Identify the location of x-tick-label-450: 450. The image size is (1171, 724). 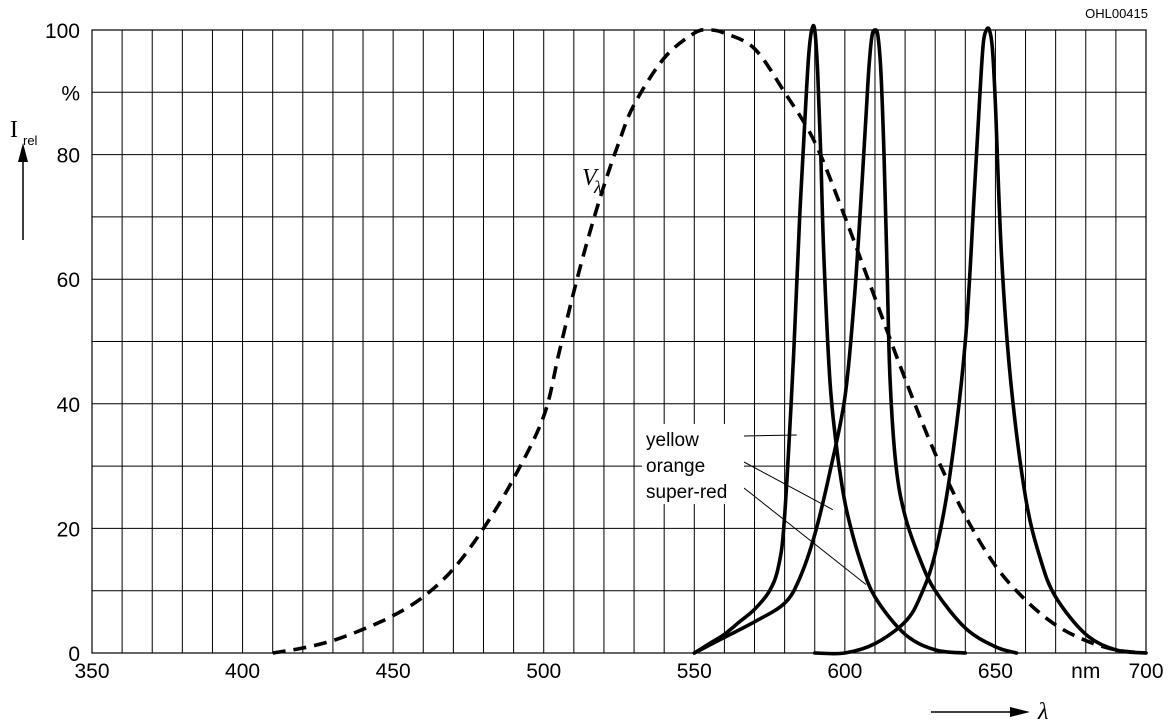
(393, 671).